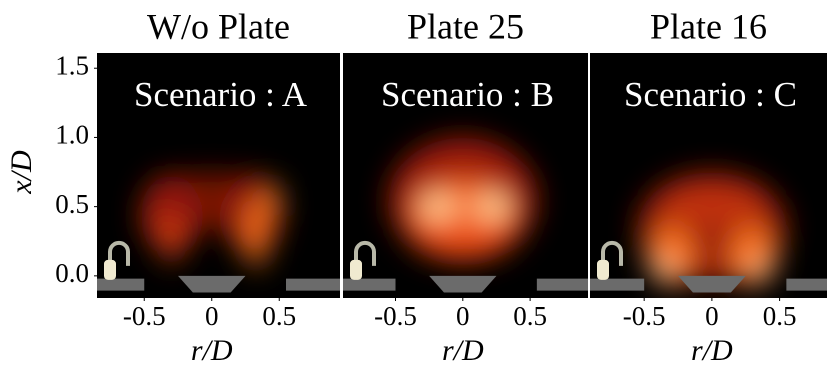 Image resolution: width=827 pixels, height=371 pixels. What do you see at coordinates (218, 26) in the screenshot?
I see `panel-title: W/o Plate` at bounding box center [218, 26].